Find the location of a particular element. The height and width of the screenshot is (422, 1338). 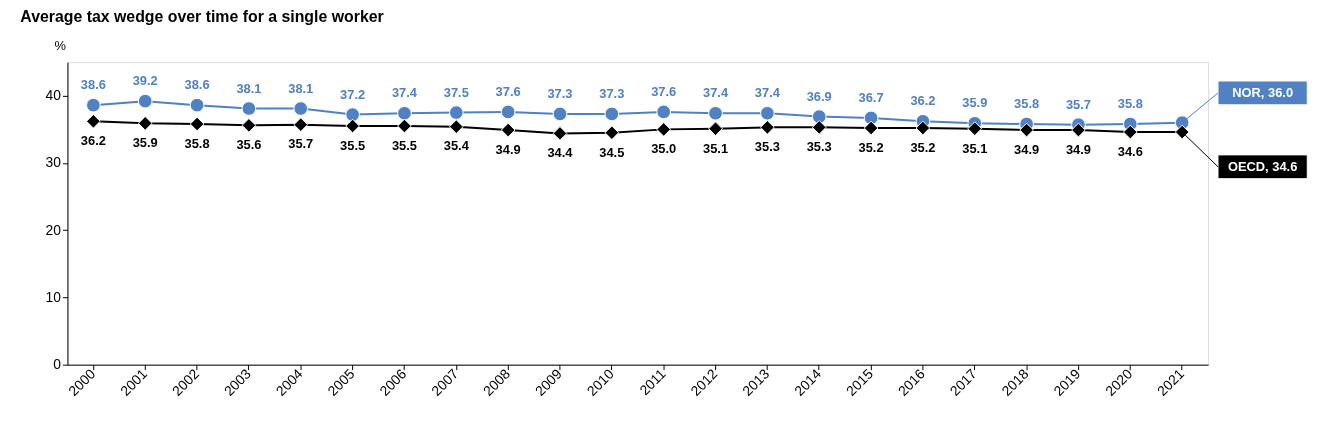

annotation: OECD, 34.6 is located at coordinates (1262, 166).